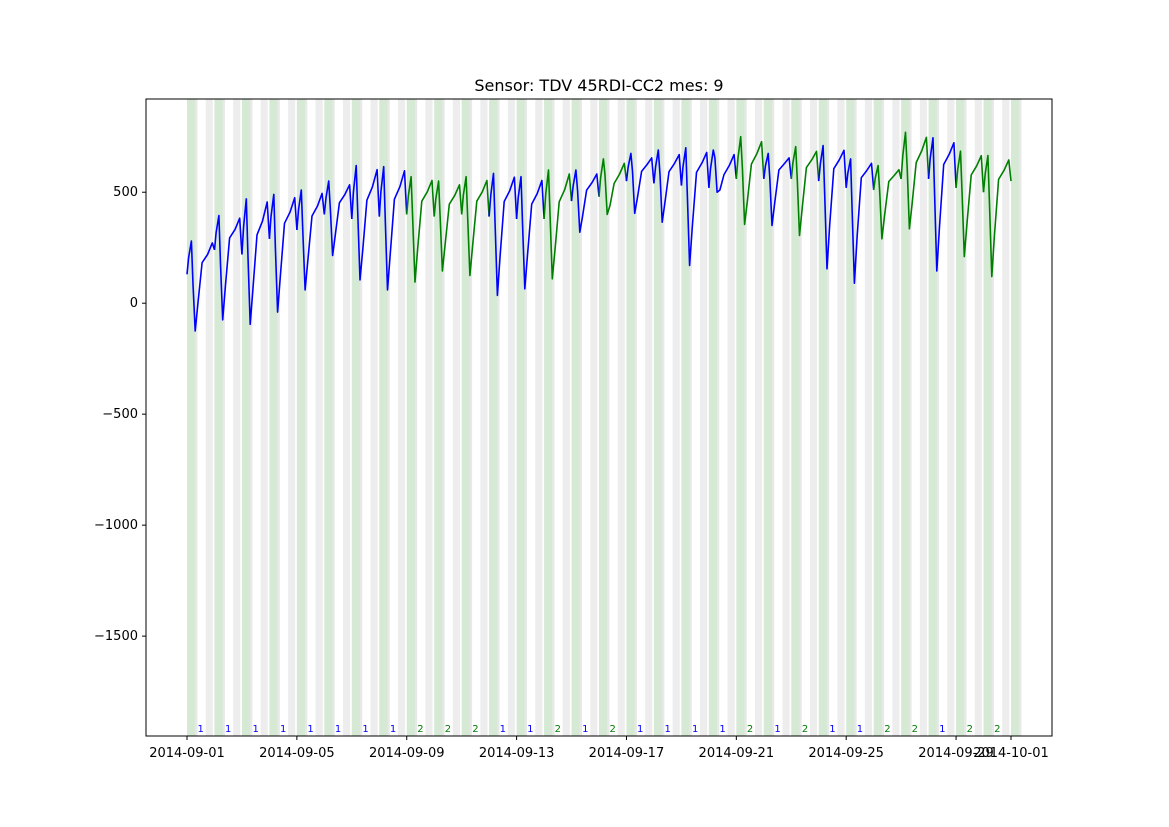 The height and width of the screenshot is (827, 1169). What do you see at coordinates (120, 414) in the screenshot?
I see `y-axis: 500 0 −500 −1000 −1500` at bounding box center [120, 414].